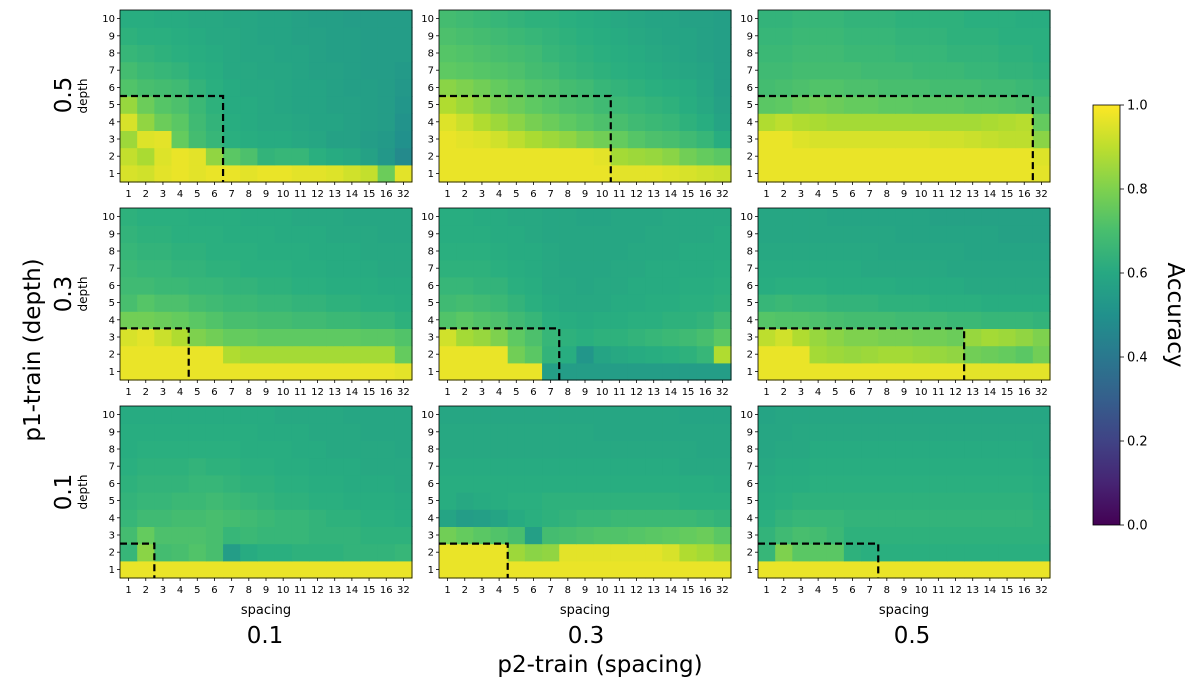 Image resolution: width=1200 pixels, height=700 pixels. What do you see at coordinates (750, 501) in the screenshot?
I see `y-tick-label: 5` at bounding box center [750, 501].